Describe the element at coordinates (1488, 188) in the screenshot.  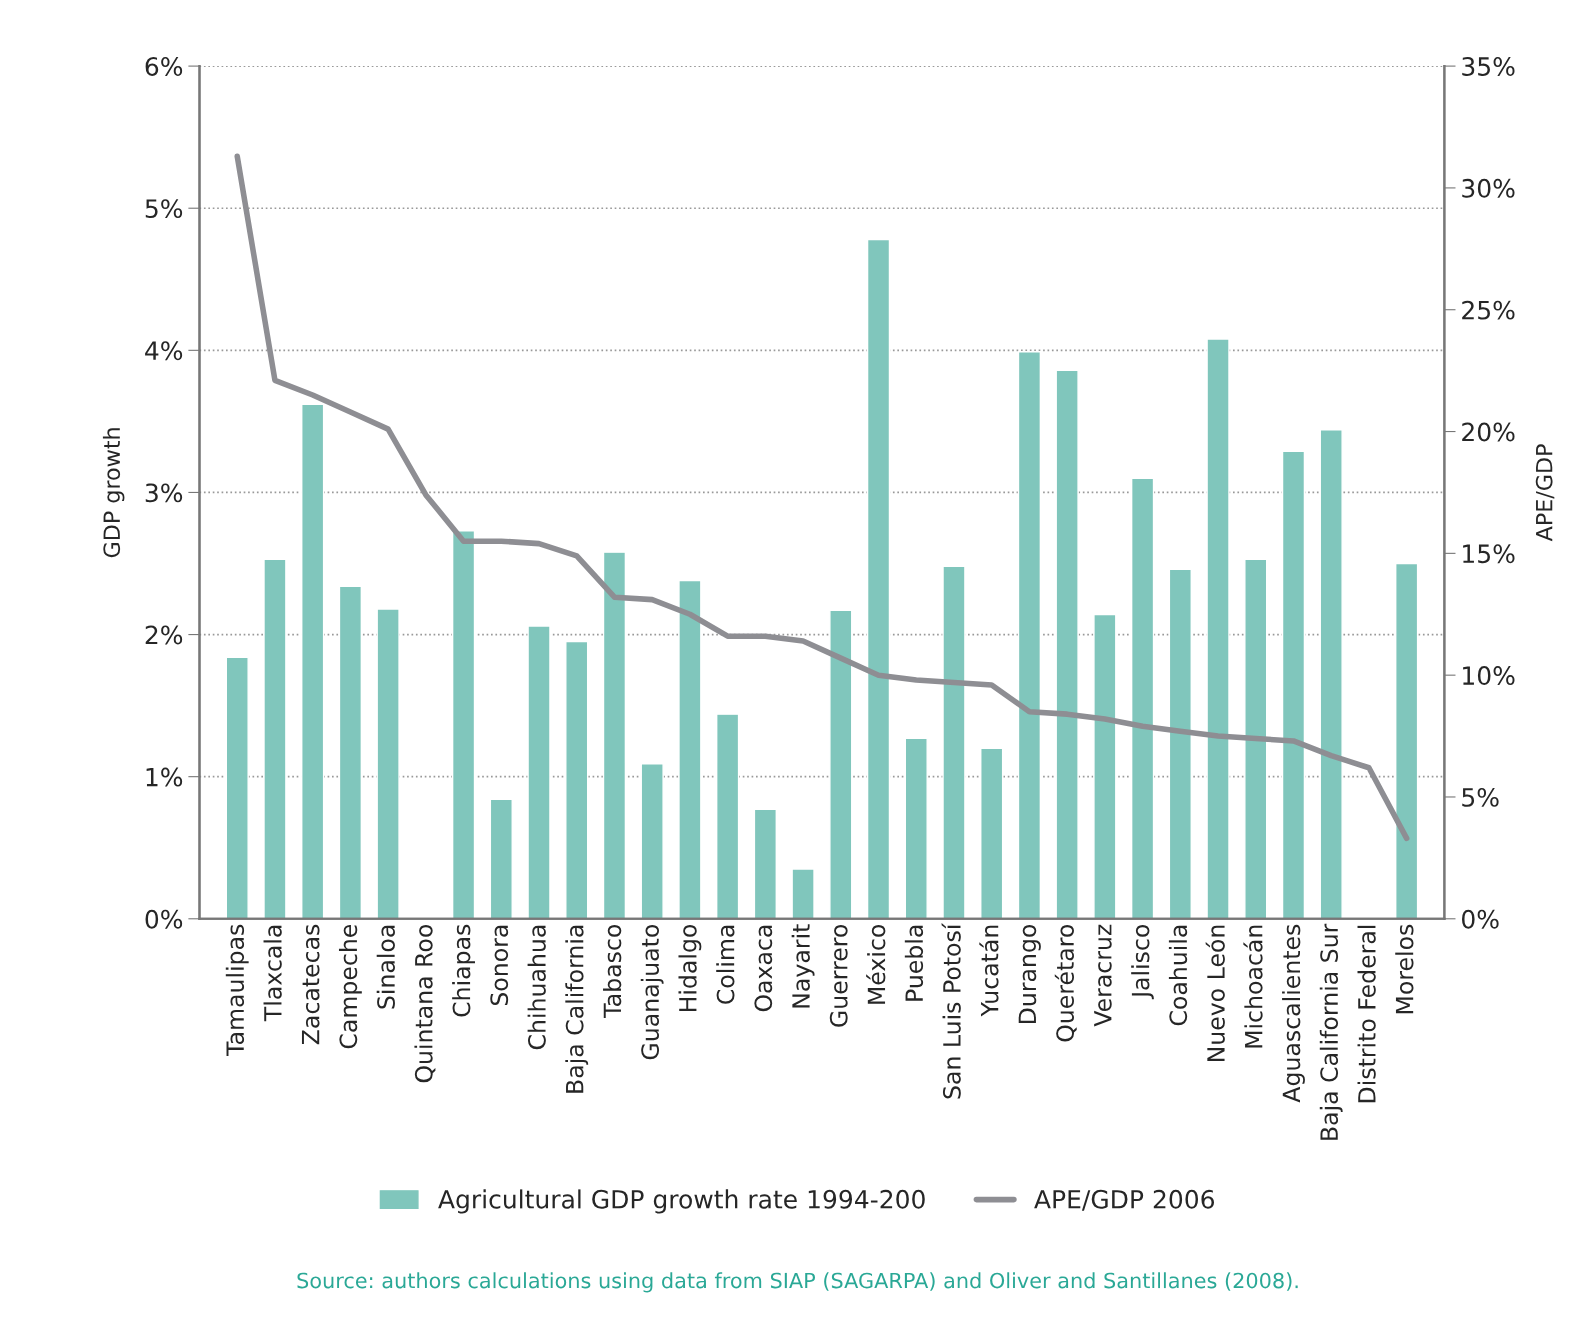
I see `y2-tick-label: 30%` at that location.